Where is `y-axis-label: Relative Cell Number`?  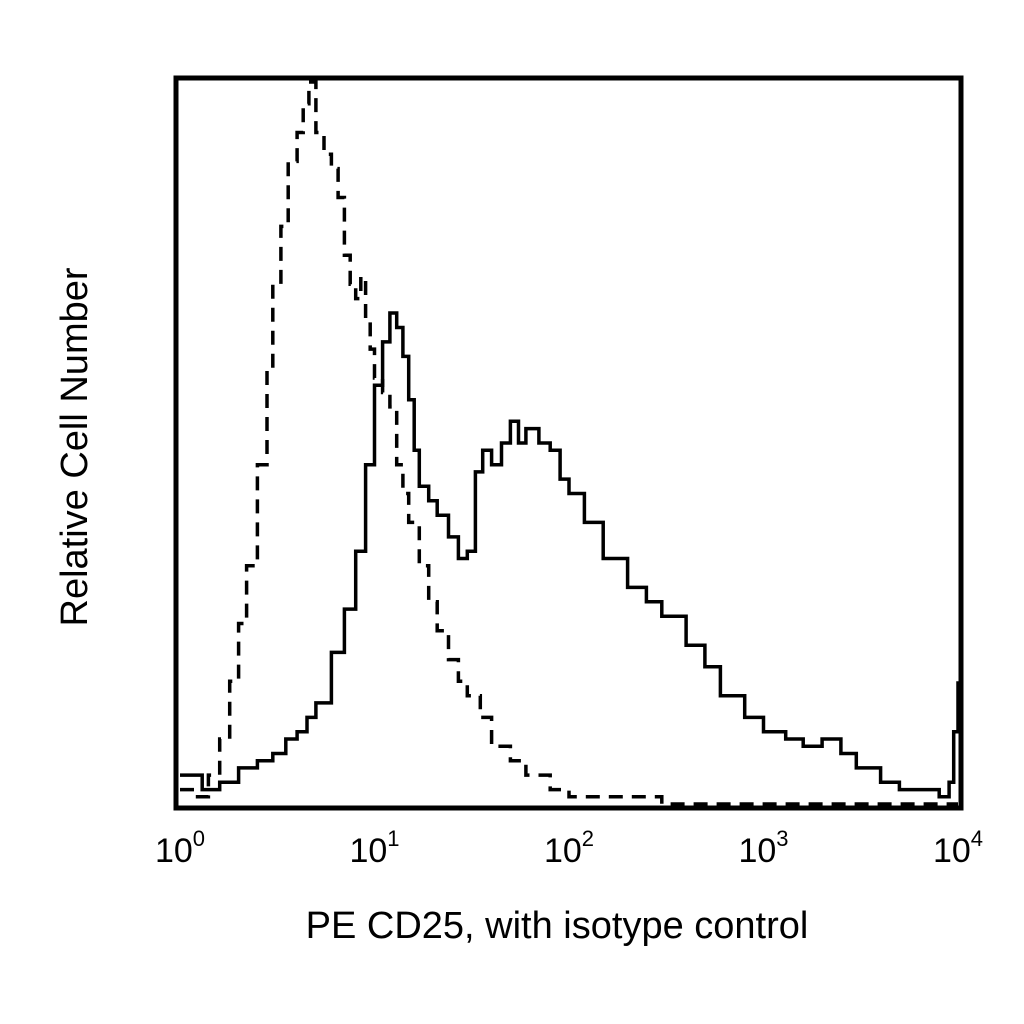
y-axis-label: Relative Cell Number is located at coordinates (75, 446).